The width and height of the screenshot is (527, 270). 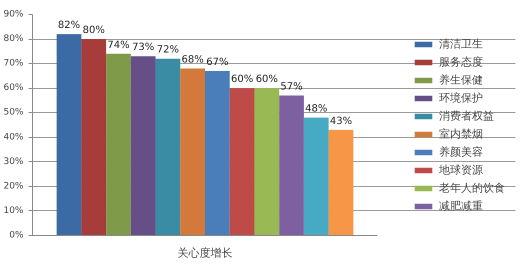 What do you see at coordinates (461, 205) in the screenshot?
I see `legend-label: 减肥减重` at bounding box center [461, 205].